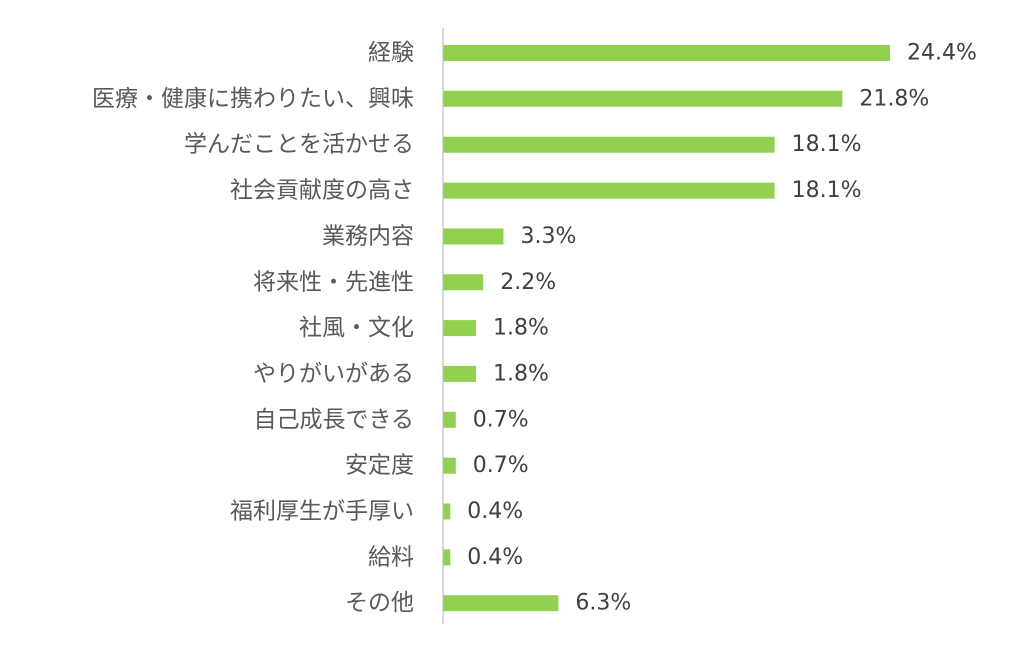 This screenshot has height=659, width=1024. Describe the element at coordinates (391, 53) in the screenshot. I see `category-label: 経験` at that location.